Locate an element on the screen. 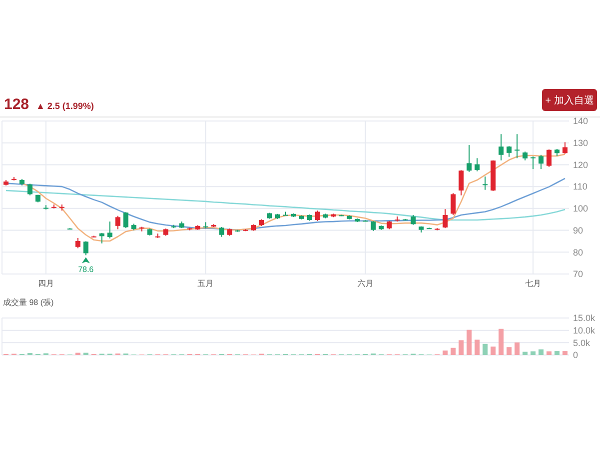 Image resolution: width=600 pixels, height=450 pixels. chart-subtitle: ▲ 2.5 (1.99%) is located at coordinates (65, 106).